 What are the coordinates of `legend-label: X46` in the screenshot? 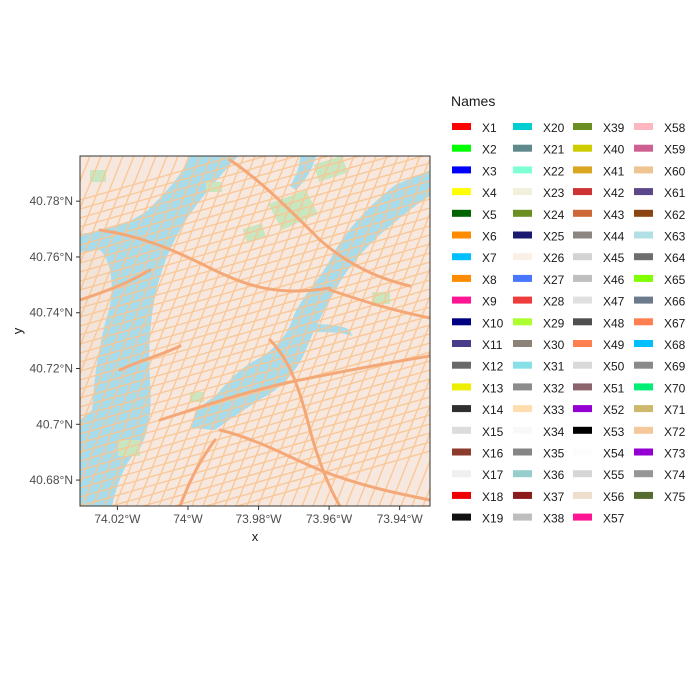 It's located at (614, 280).